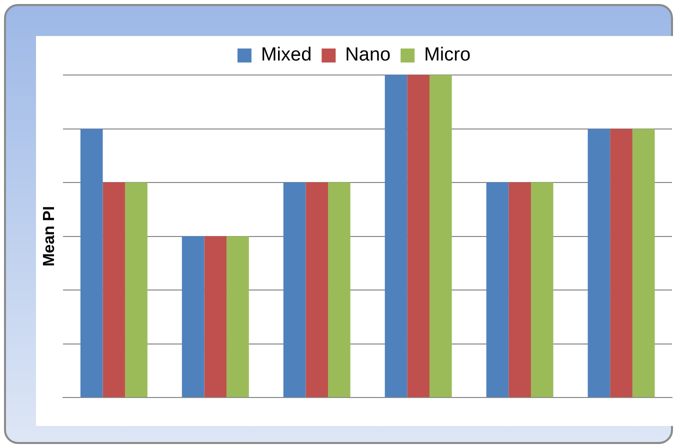 This screenshot has height=448, width=677. I want to click on legend-label: Micro, so click(447, 55).